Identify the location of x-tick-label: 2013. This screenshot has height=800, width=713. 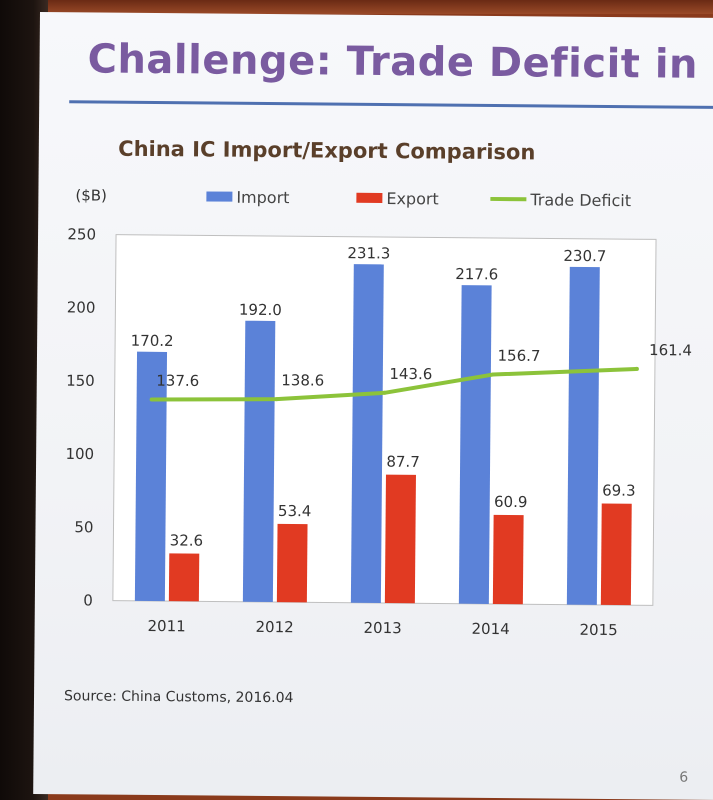
(382, 628).